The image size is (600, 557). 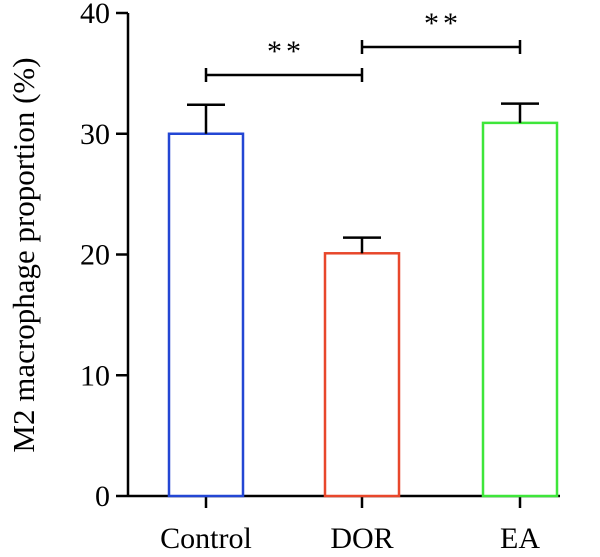 What do you see at coordinates (95, 255) in the screenshot?
I see `y-tick-label: 20` at bounding box center [95, 255].